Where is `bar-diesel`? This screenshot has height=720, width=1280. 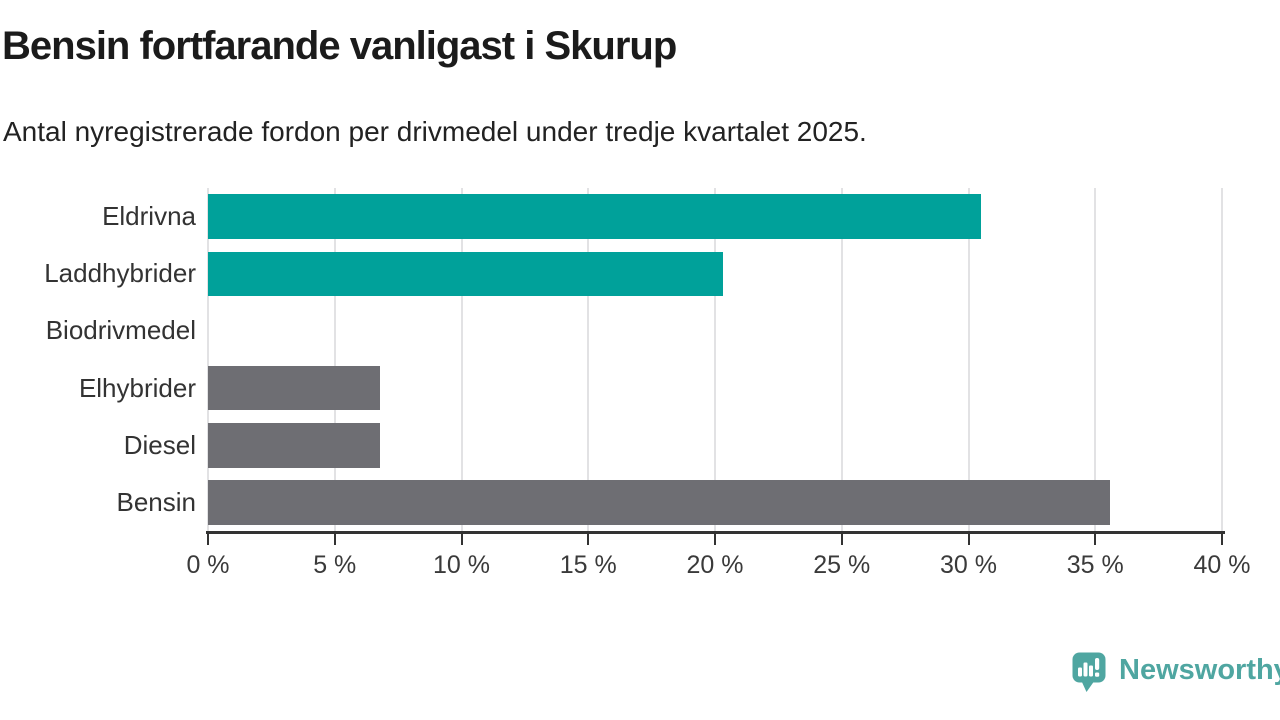
bar-diesel is located at coordinates (294, 445).